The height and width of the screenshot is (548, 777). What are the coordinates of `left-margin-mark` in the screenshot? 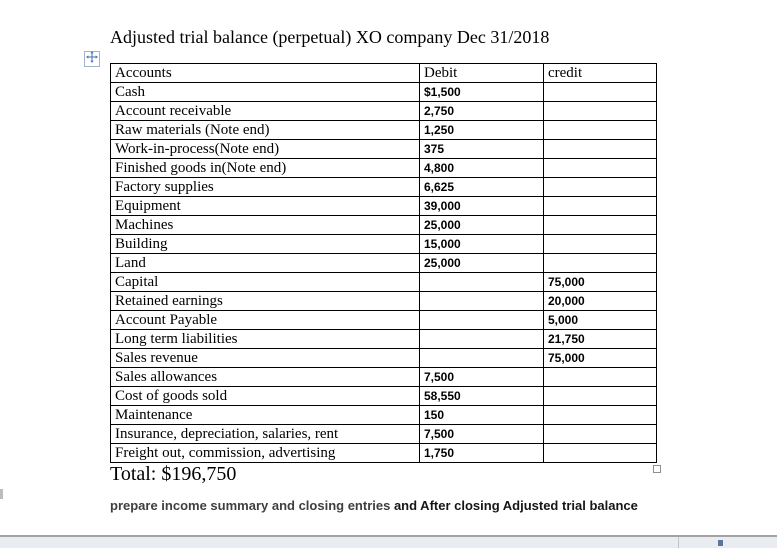 It's located at (1, 494).